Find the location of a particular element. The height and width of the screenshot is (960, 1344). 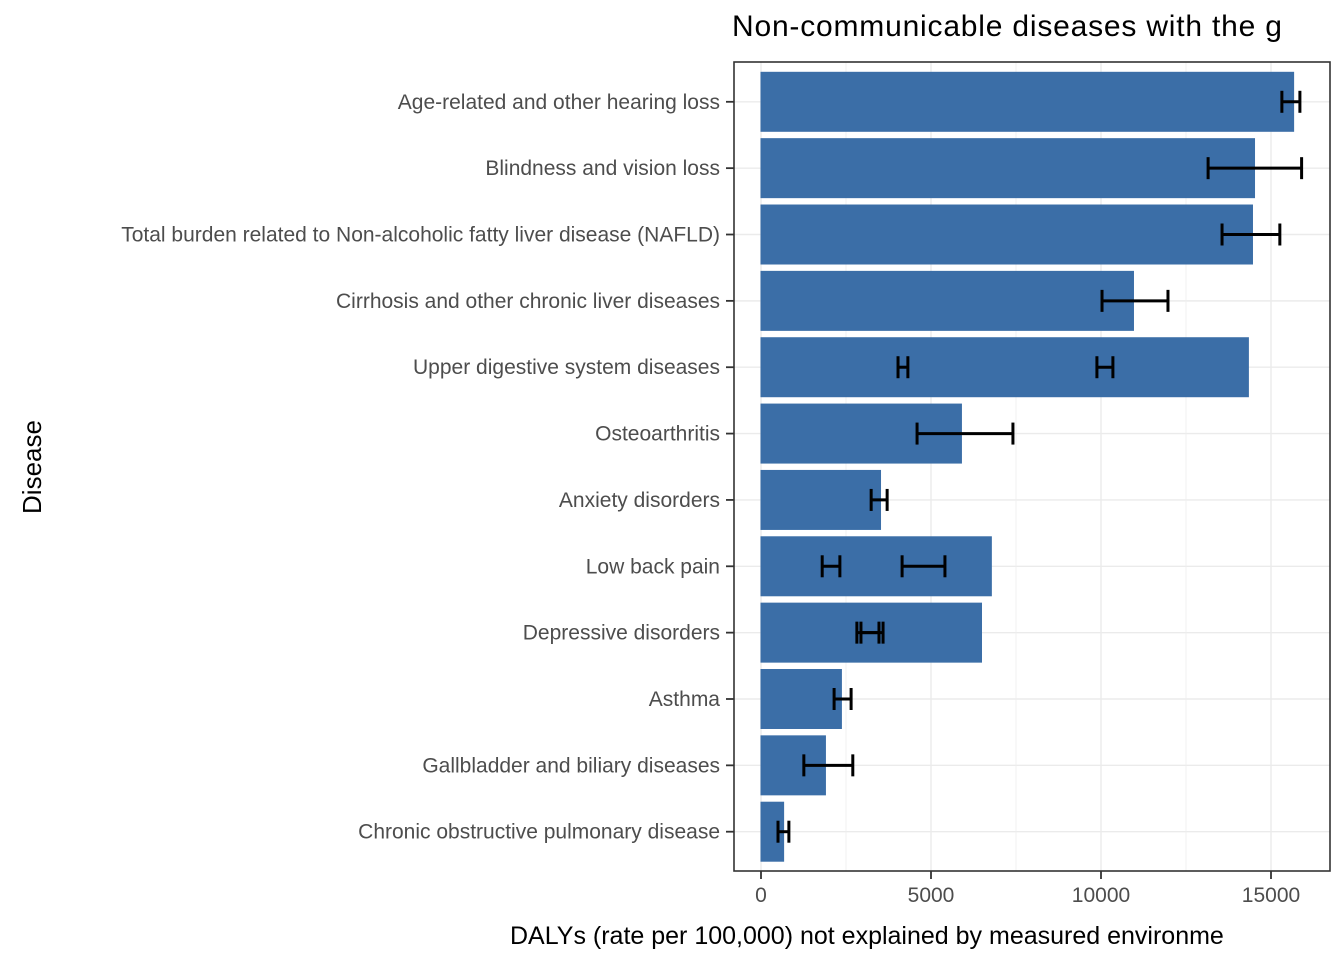

y-axis-title: Disease is located at coordinates (32, 467).